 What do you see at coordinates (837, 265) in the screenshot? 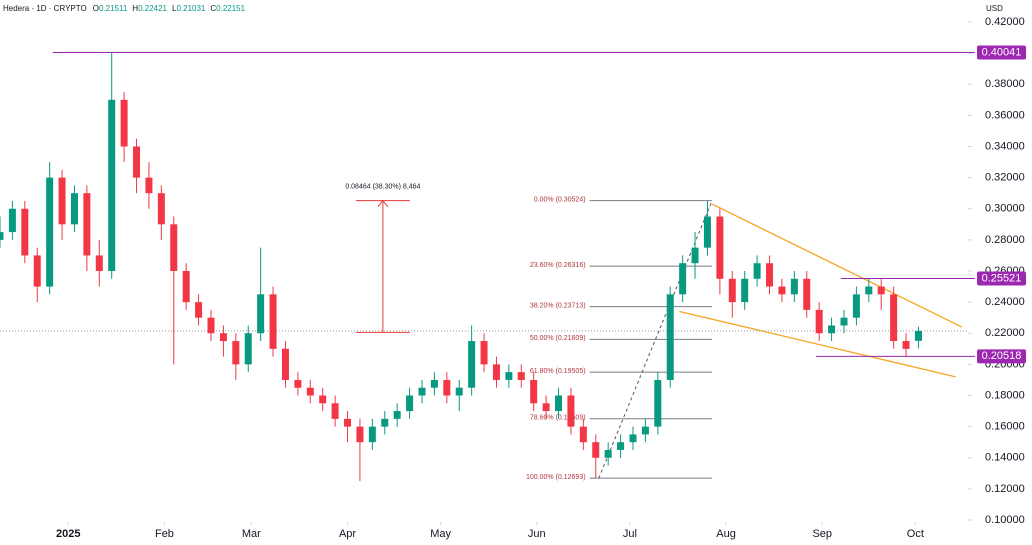
I see `trendline` at bounding box center [837, 265].